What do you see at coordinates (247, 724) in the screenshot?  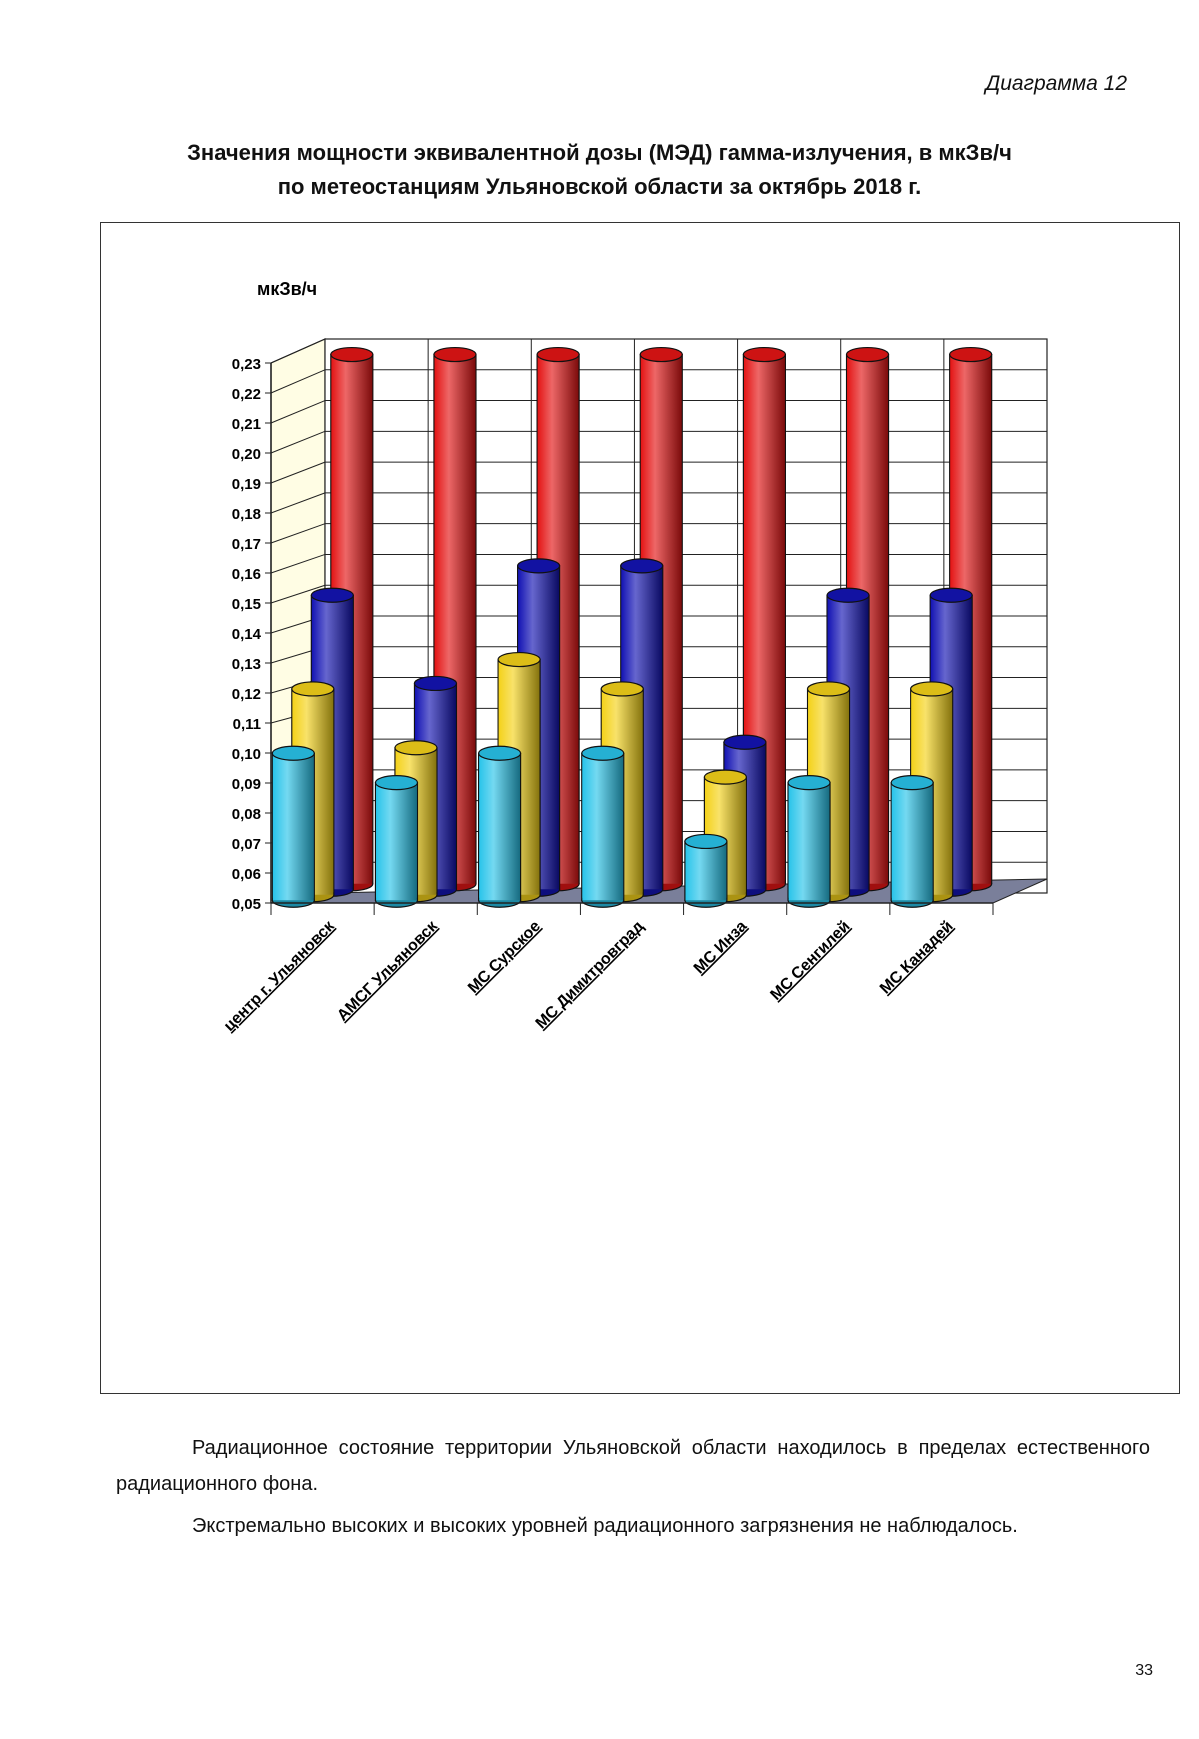 I see `y-tick-label: 0,11` at bounding box center [247, 724].